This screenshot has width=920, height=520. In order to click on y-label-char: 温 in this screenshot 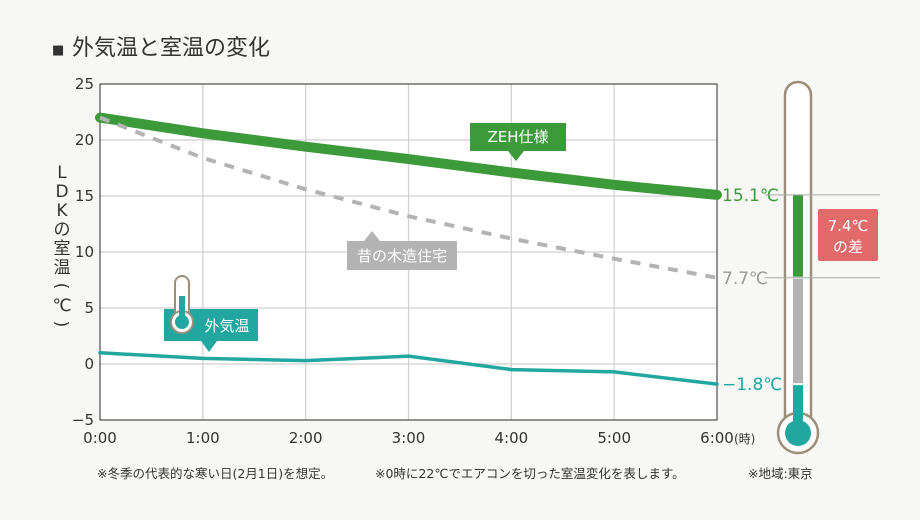, I will do `click(62, 268)`.